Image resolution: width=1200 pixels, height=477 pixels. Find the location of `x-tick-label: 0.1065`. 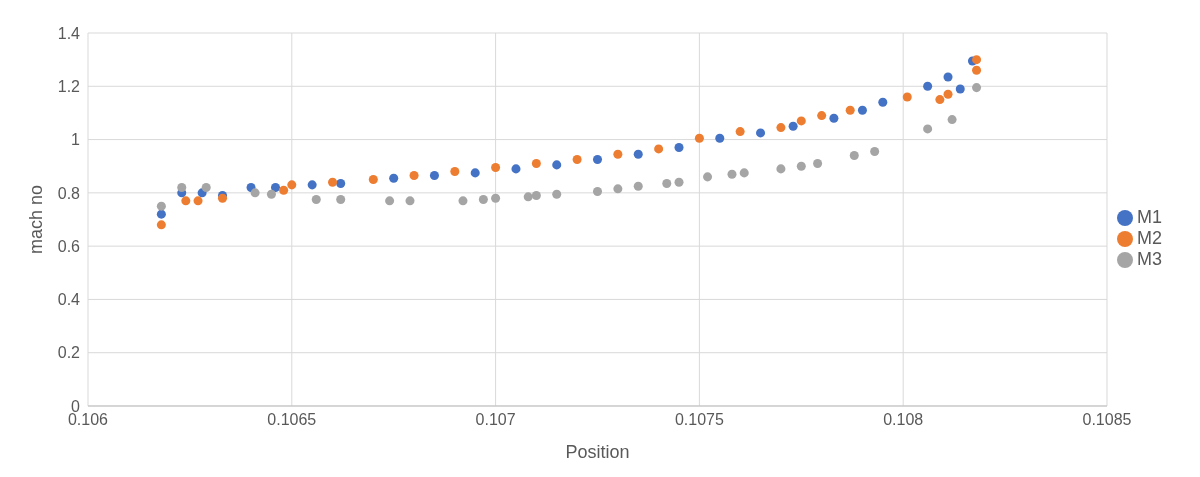

x-tick-label: 0.1065 is located at coordinates (292, 420).